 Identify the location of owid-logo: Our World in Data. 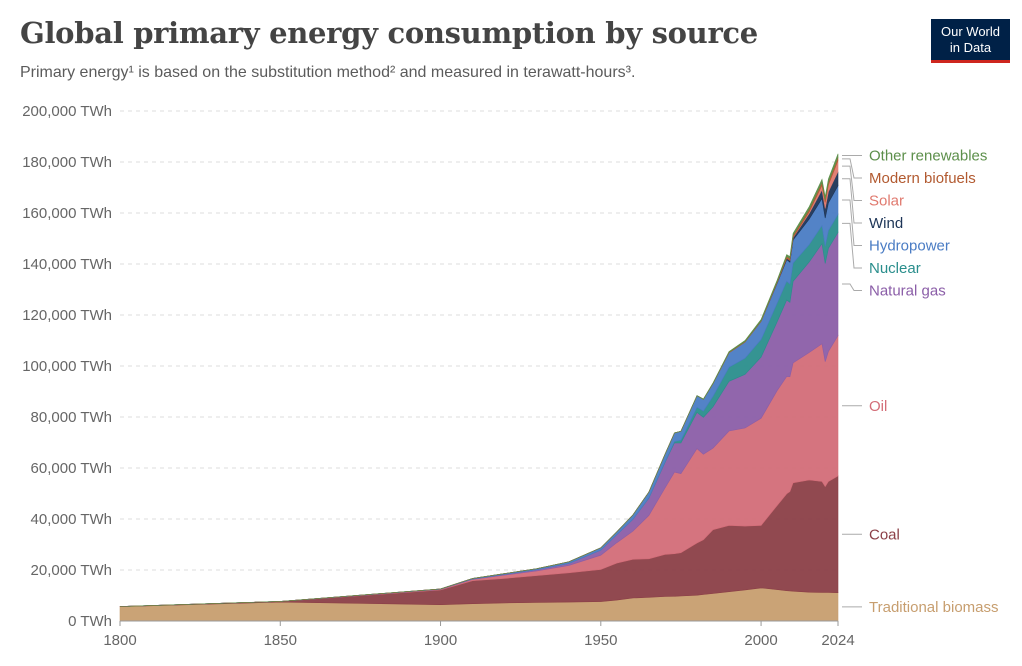
(970, 41).